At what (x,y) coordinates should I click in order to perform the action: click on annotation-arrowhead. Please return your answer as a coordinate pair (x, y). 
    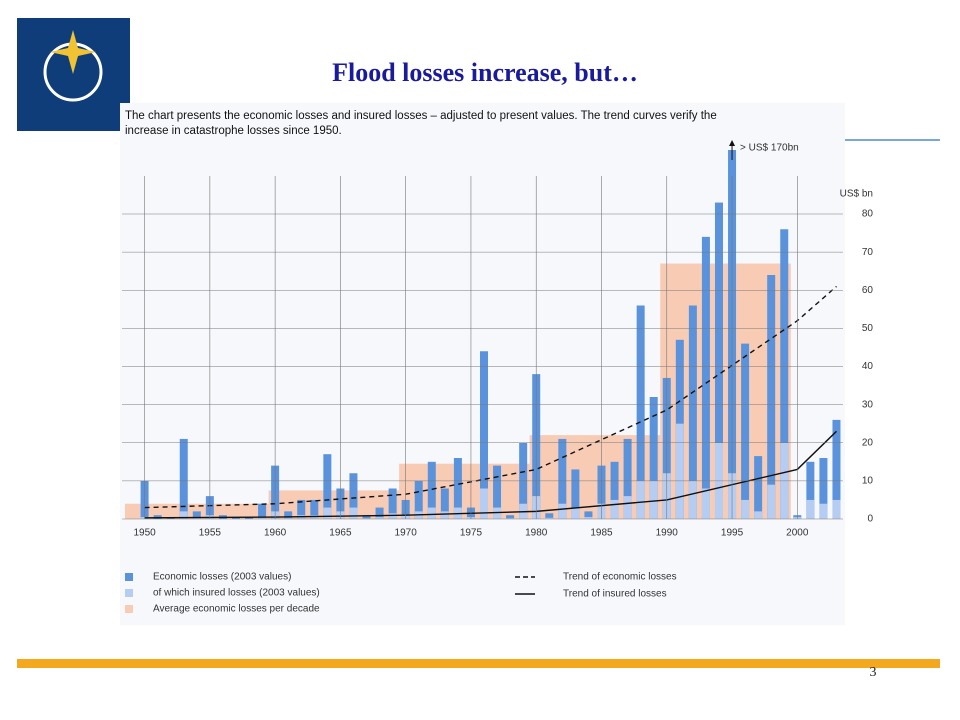
    Looking at the image, I should click on (732, 143).